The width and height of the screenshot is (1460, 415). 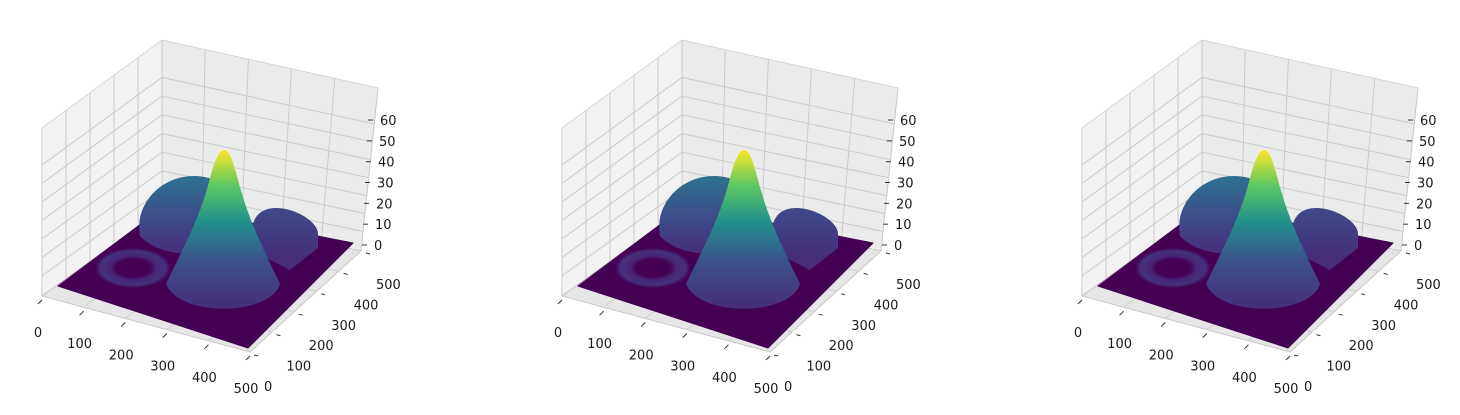 I want to click on z-tick-label: 0, so click(x=378, y=246).